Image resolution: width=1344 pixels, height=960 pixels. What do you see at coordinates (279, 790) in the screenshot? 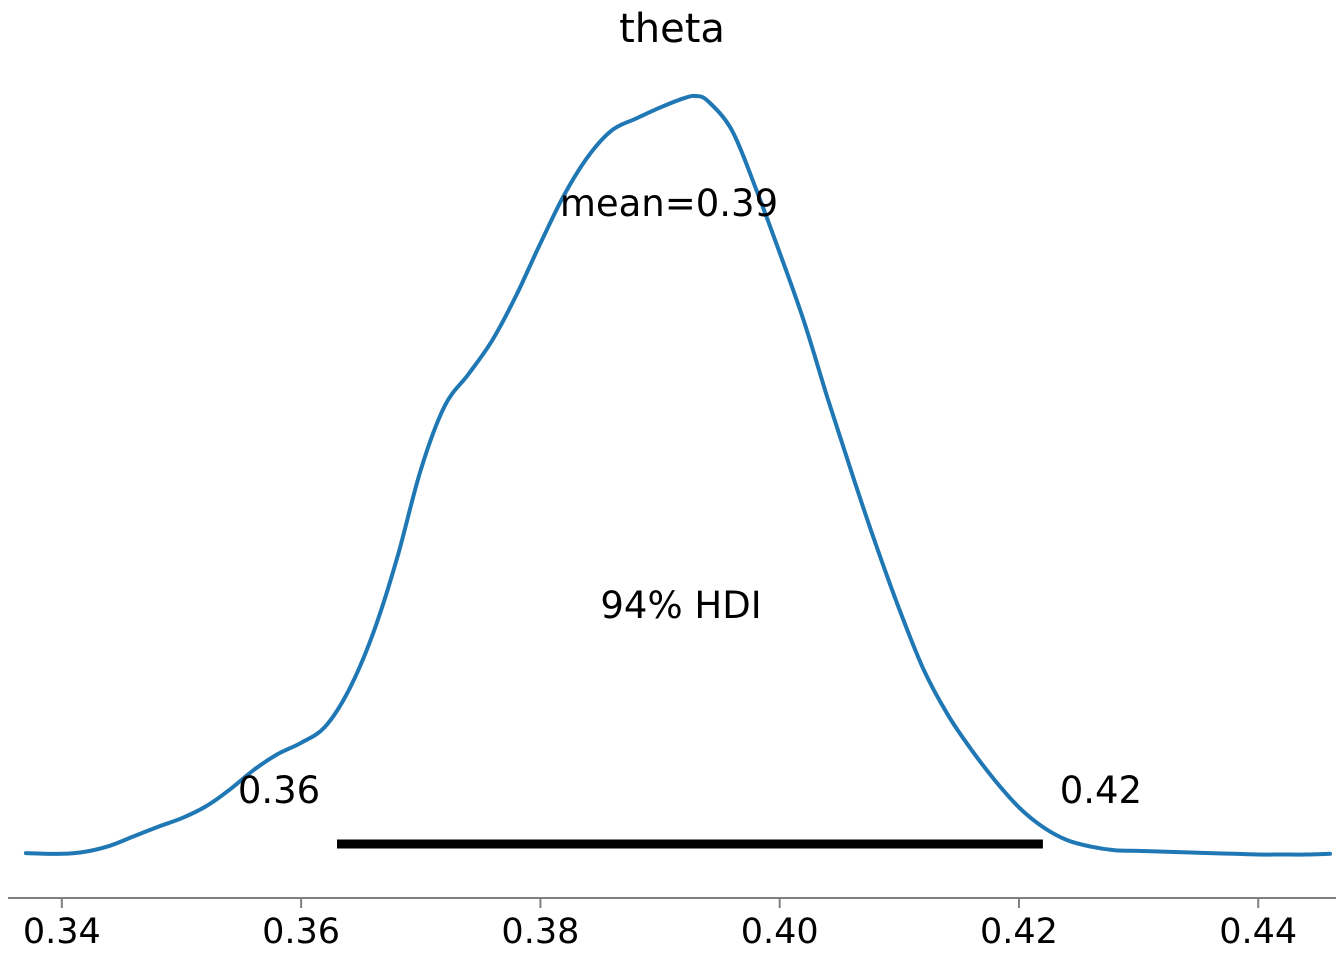
I see `hdi-low-label: 0.36` at bounding box center [279, 790].